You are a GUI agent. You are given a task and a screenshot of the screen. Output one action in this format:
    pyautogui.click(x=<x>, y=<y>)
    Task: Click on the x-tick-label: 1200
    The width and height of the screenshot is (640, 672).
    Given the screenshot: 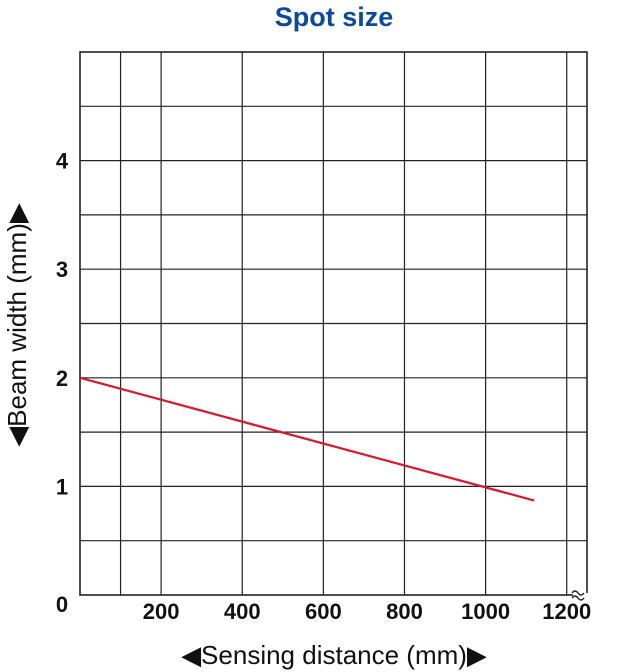 What is the action you would take?
    pyautogui.click(x=566, y=611)
    